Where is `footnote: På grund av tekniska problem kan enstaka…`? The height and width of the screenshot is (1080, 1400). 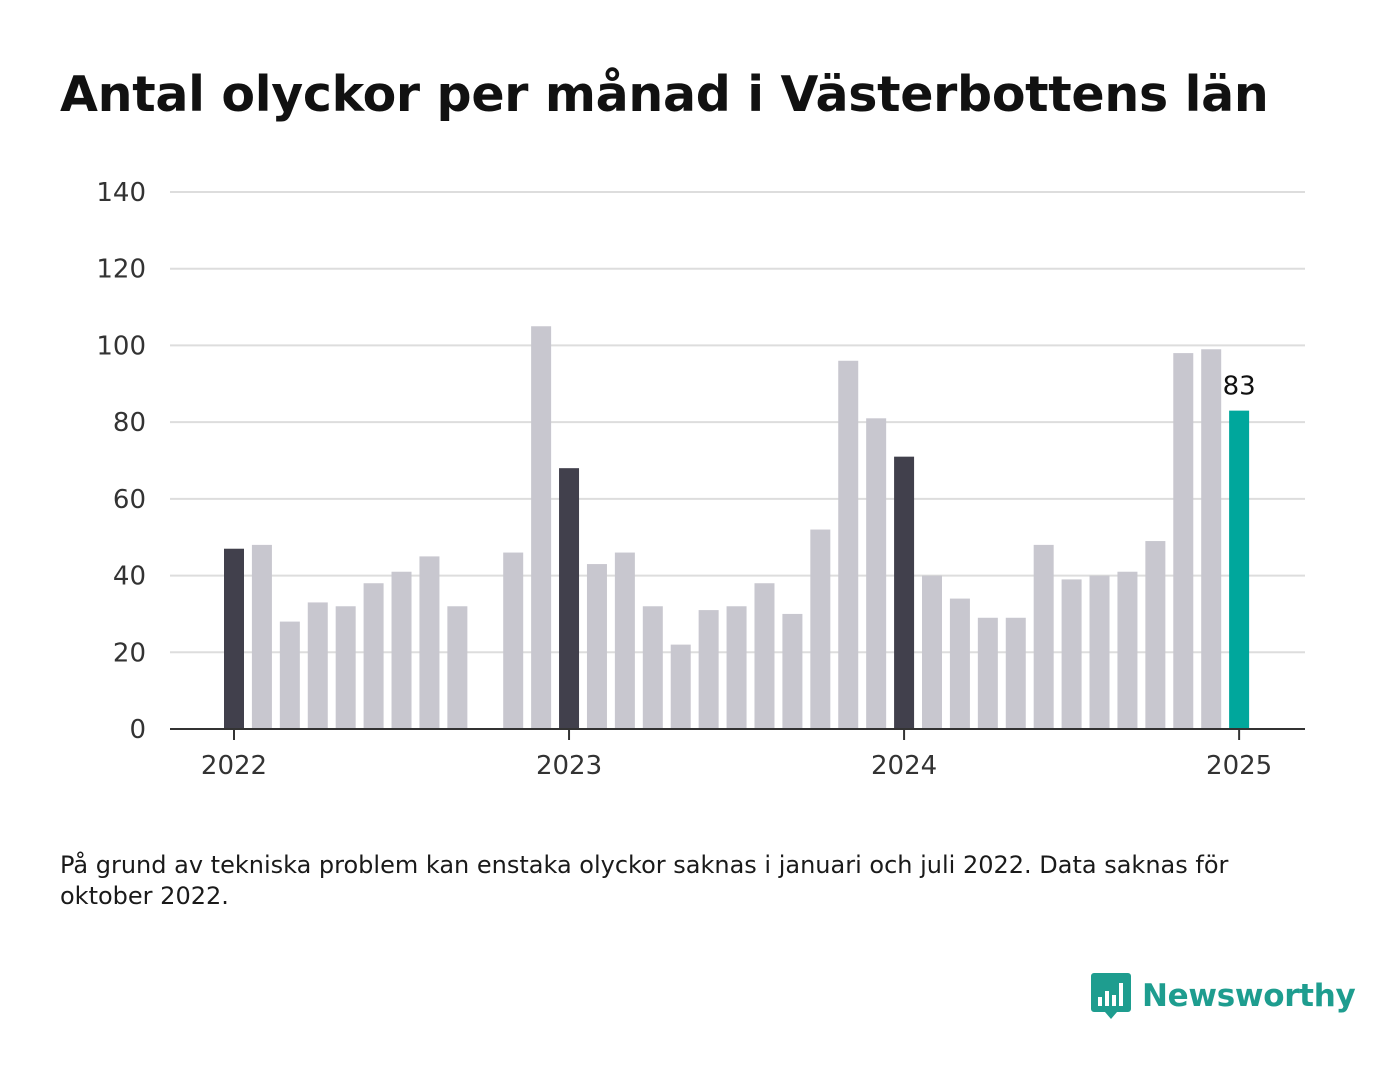 footnote: På grund av tekniska problem kan enstaka… is located at coordinates (644, 880).